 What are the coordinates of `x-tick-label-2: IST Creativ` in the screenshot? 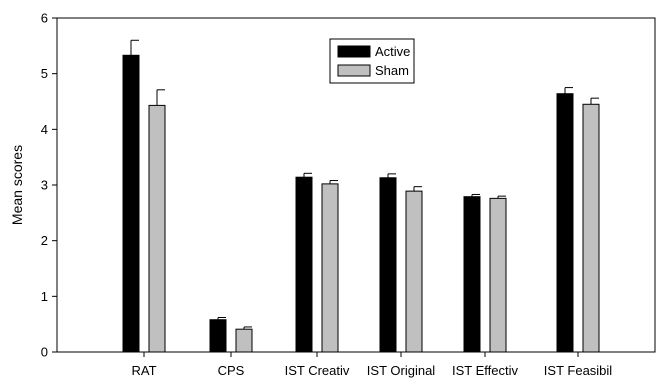 It's located at (317, 370).